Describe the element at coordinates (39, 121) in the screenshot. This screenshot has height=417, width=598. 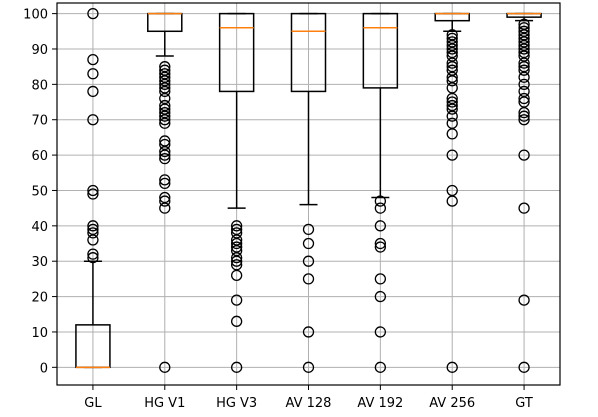
I see `y-tick-label: 70` at that location.